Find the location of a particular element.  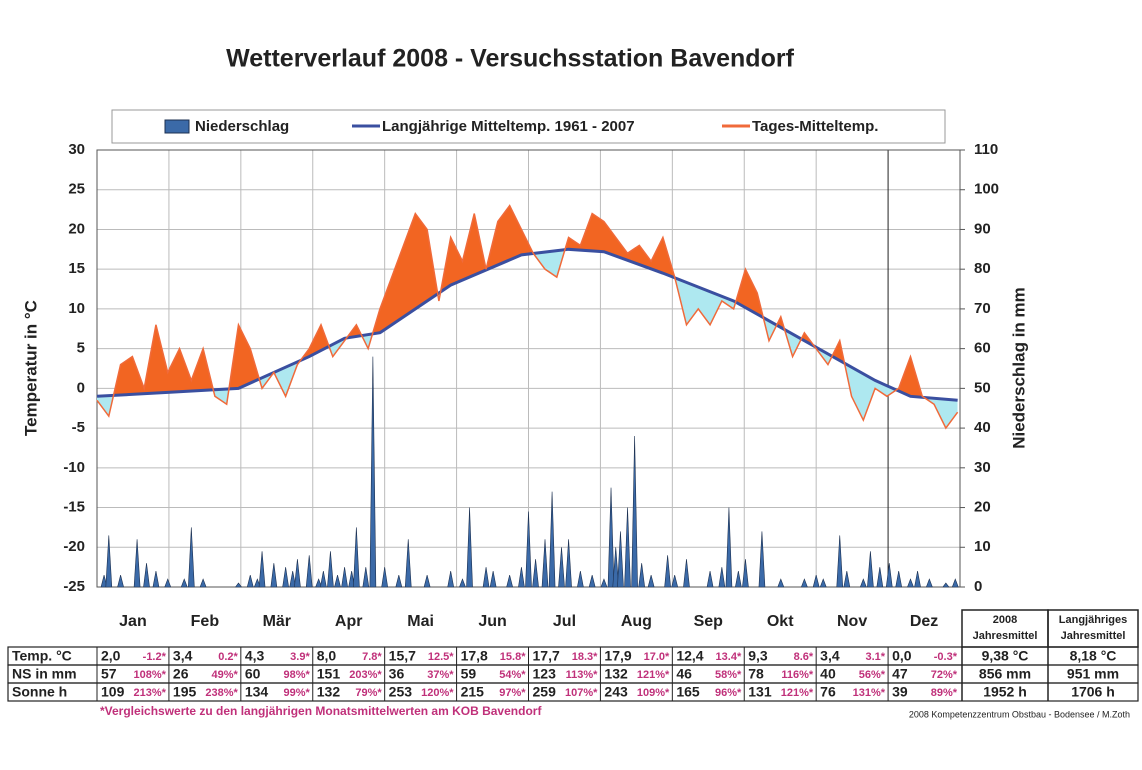

cell-percent: 17.0* is located at coordinates (657, 657).